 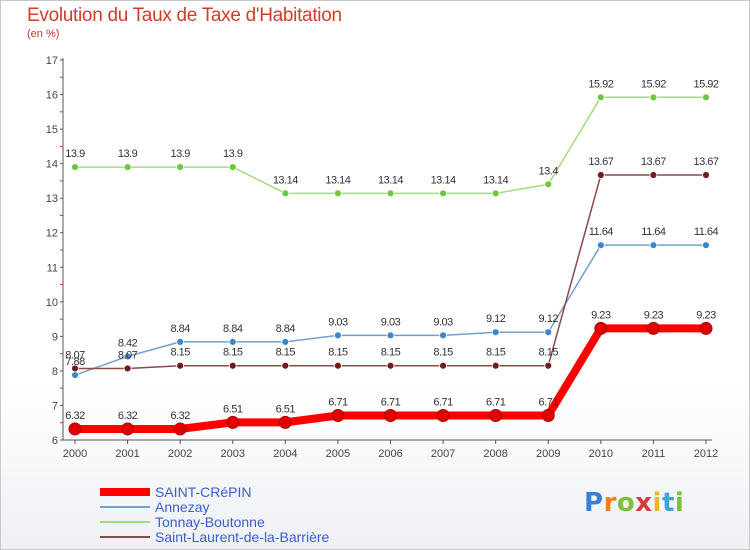 I want to click on legend-item: SAINT-CRéPIN, so click(x=250, y=492).